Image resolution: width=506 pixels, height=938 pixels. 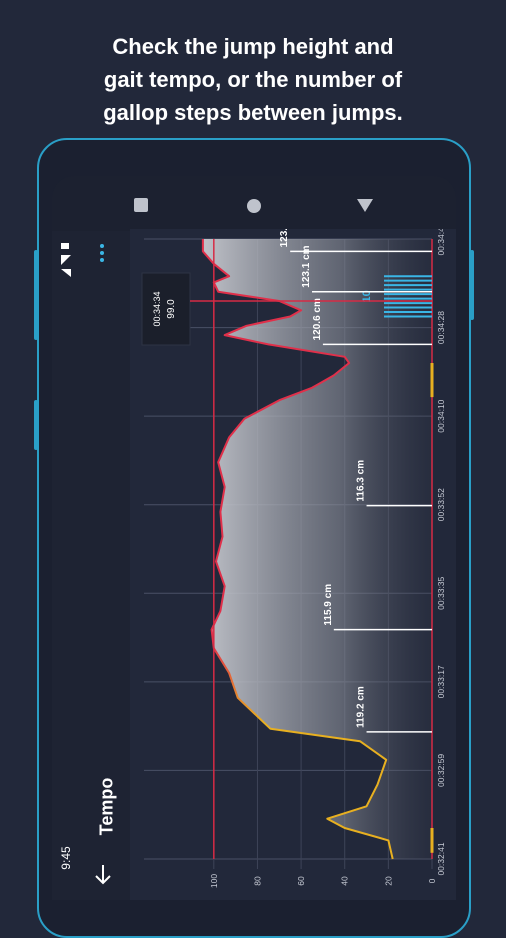 What do you see at coordinates (441, 681) in the screenshot?
I see `time-tick-label: 00:33:17` at bounding box center [441, 681].